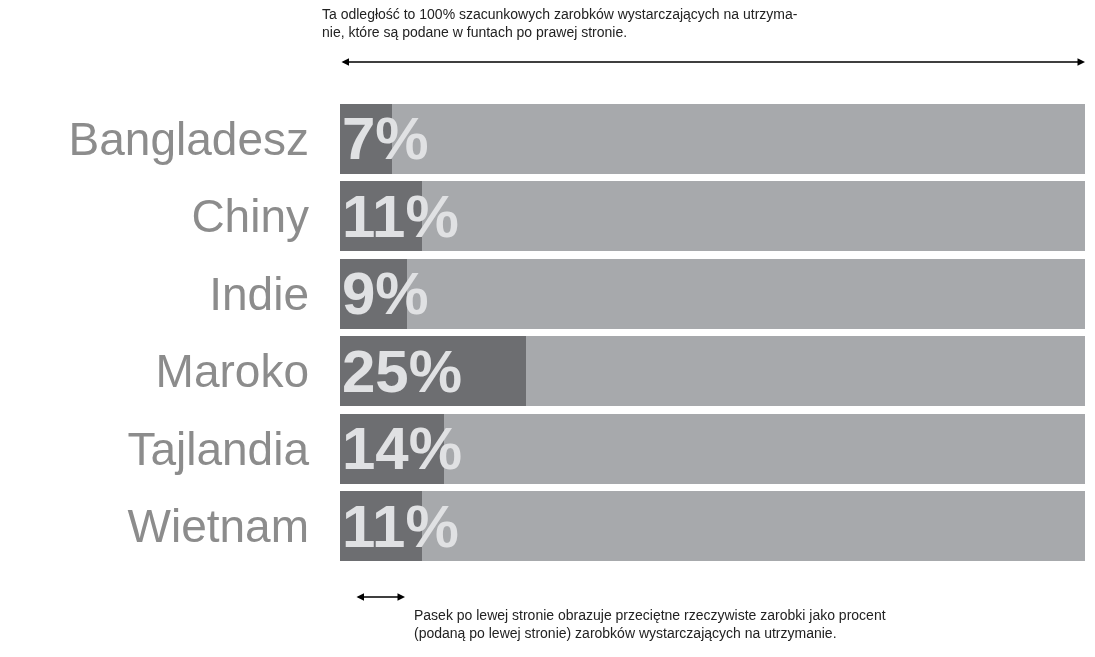  What do you see at coordinates (805, 371) in the screenshot?
I see `bar` at bounding box center [805, 371].